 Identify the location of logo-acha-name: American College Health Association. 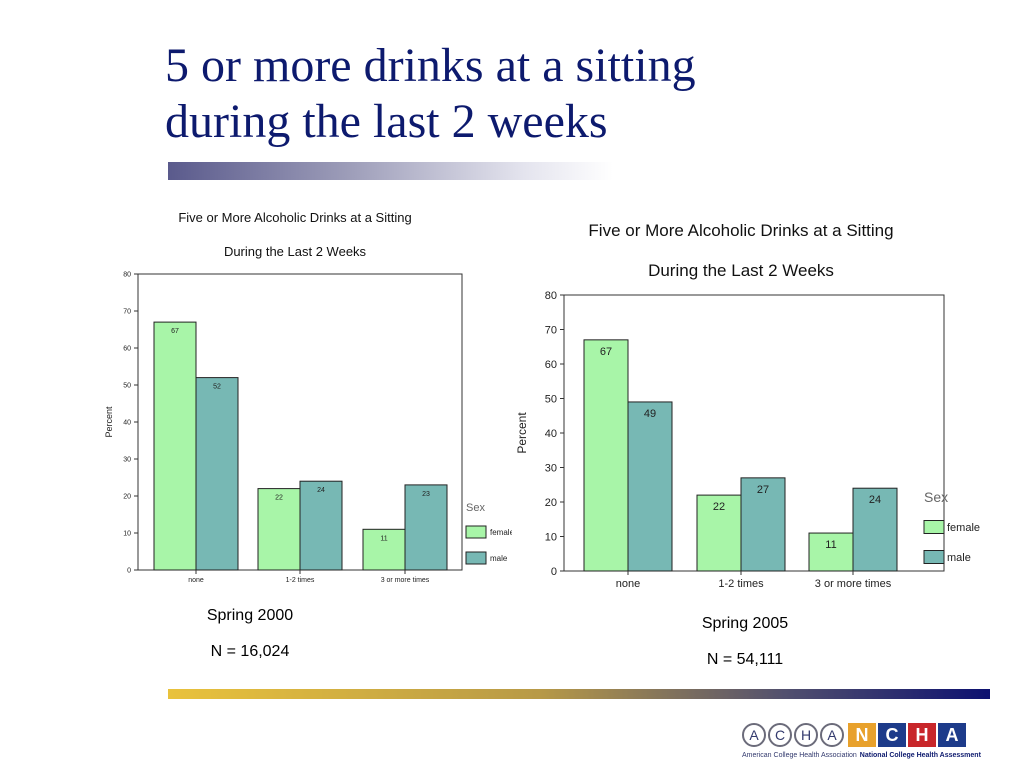
(799, 755).